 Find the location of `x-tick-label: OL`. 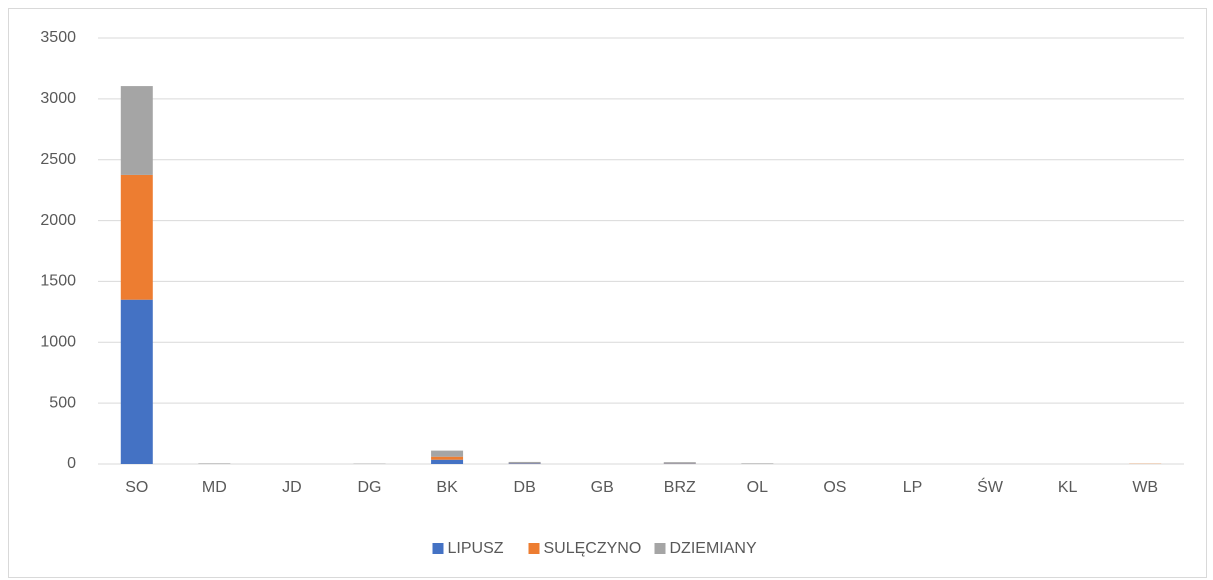

x-tick-label: OL is located at coordinates (757, 487).